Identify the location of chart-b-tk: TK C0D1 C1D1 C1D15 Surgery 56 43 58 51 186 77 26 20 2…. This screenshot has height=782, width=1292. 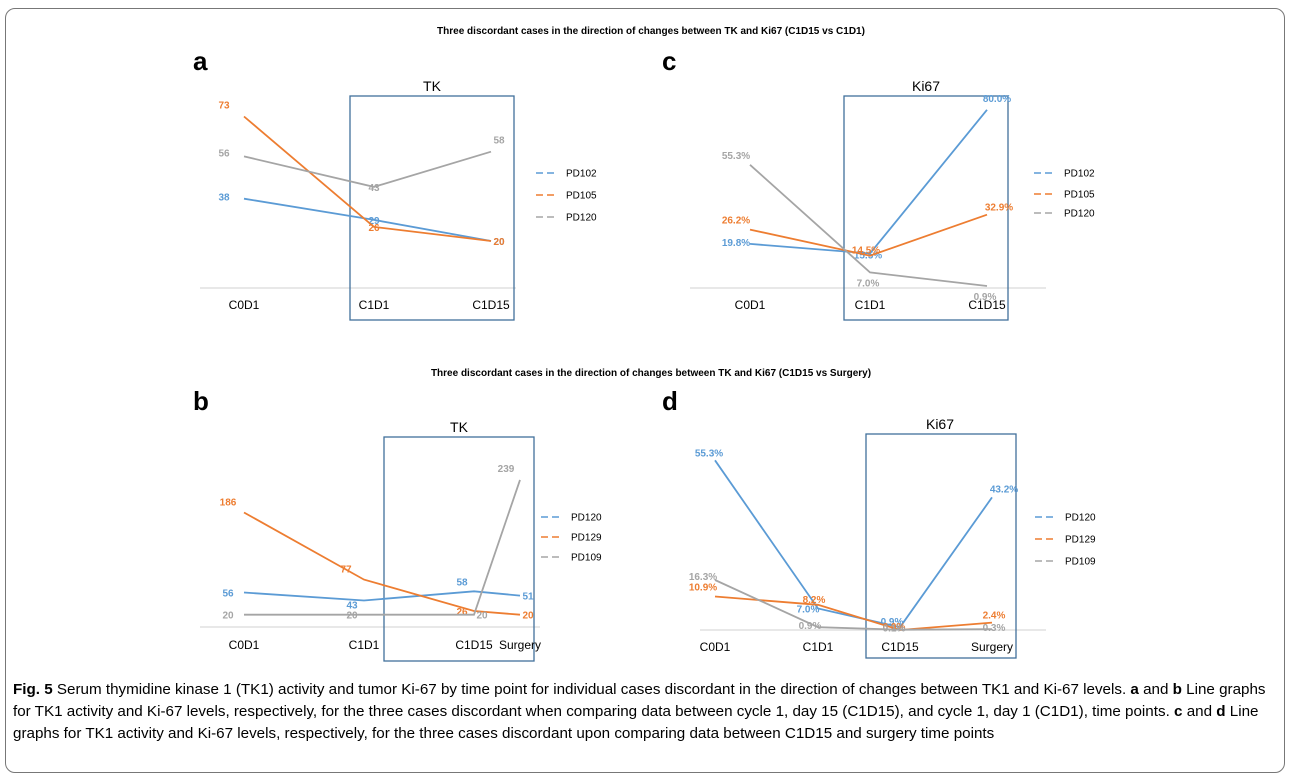
(401, 540).